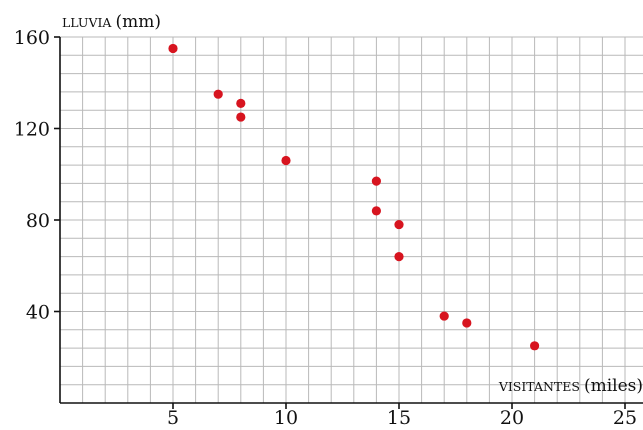 The height and width of the screenshot is (430, 643). I want to click on x-tick-label: 10, so click(286, 418).